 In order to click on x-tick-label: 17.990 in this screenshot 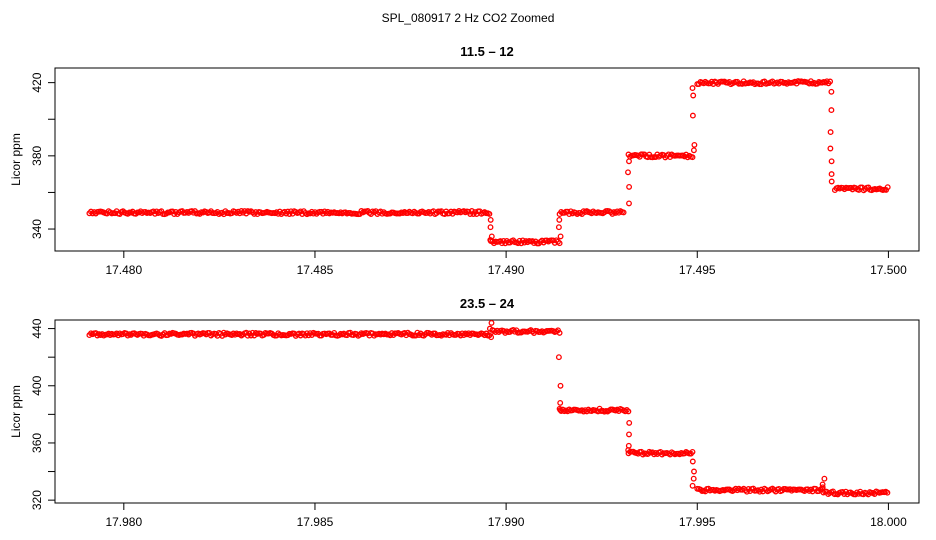, I will do `click(506, 522)`.